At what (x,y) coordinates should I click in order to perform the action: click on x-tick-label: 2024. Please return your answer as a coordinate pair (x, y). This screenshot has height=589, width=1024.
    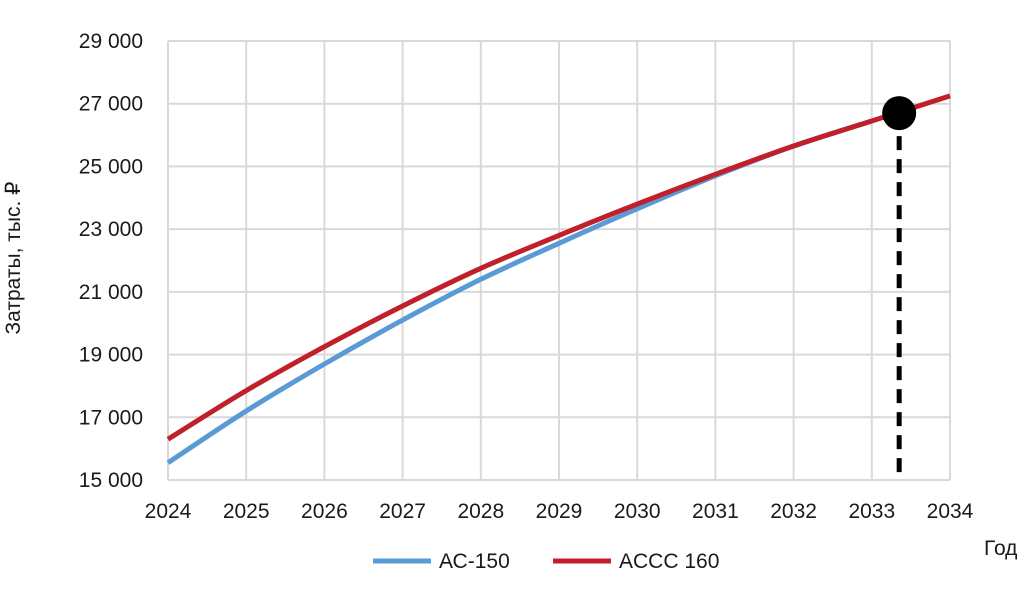
    Looking at the image, I should click on (168, 511).